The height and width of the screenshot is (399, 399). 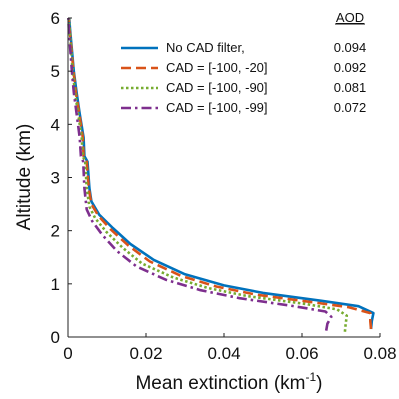 I want to click on legend-label-2: CAD = [-100, -20], so click(x=217, y=67).